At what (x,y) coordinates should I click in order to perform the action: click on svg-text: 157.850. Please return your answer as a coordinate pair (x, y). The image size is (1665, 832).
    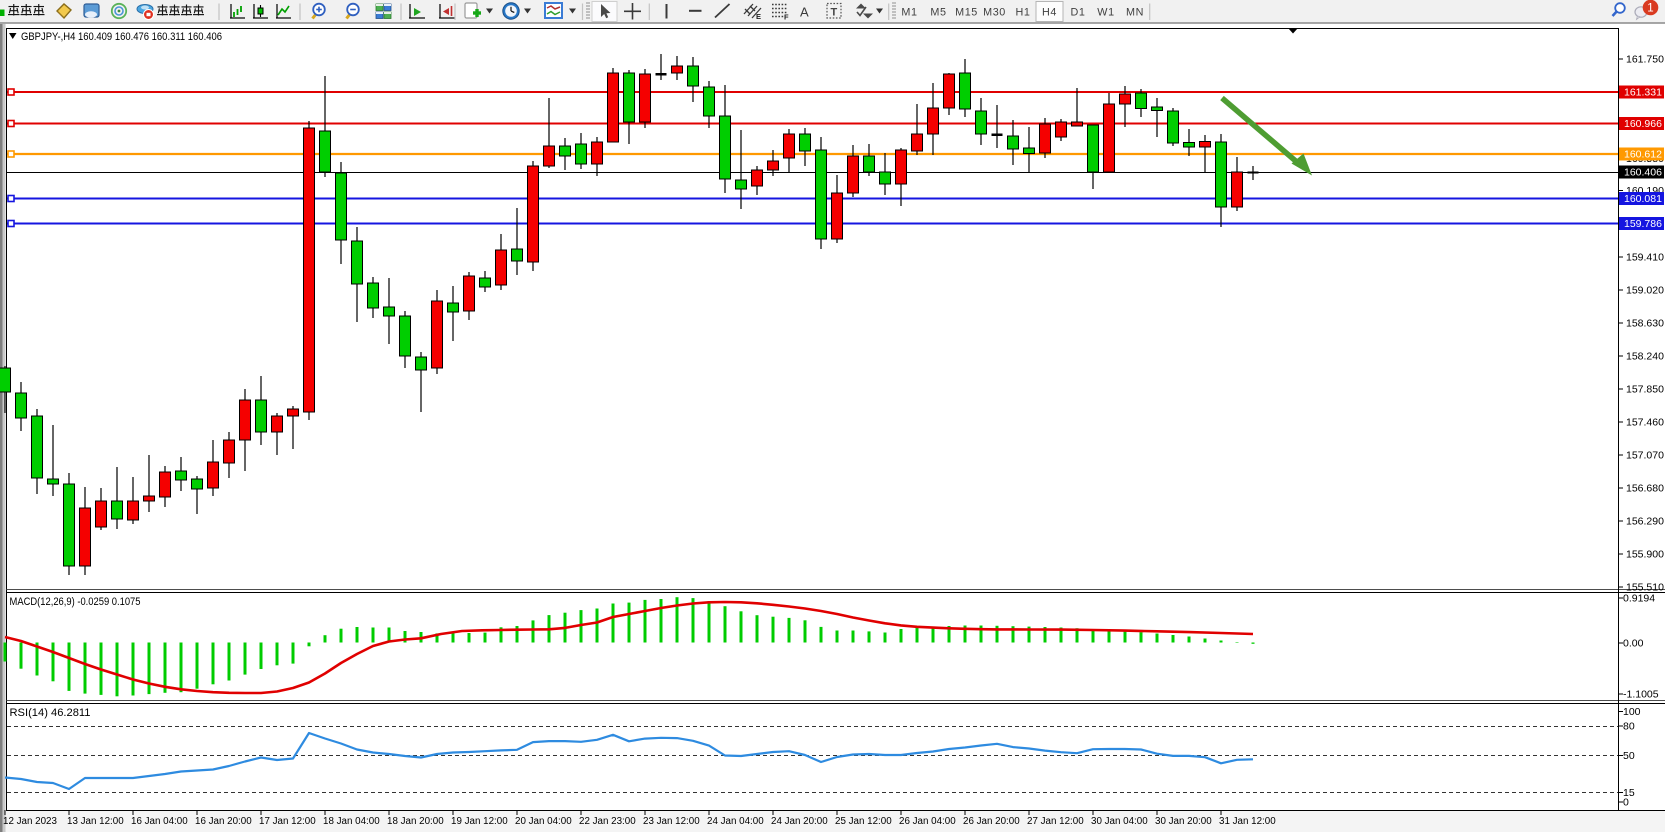
    Looking at the image, I should click on (1645, 390).